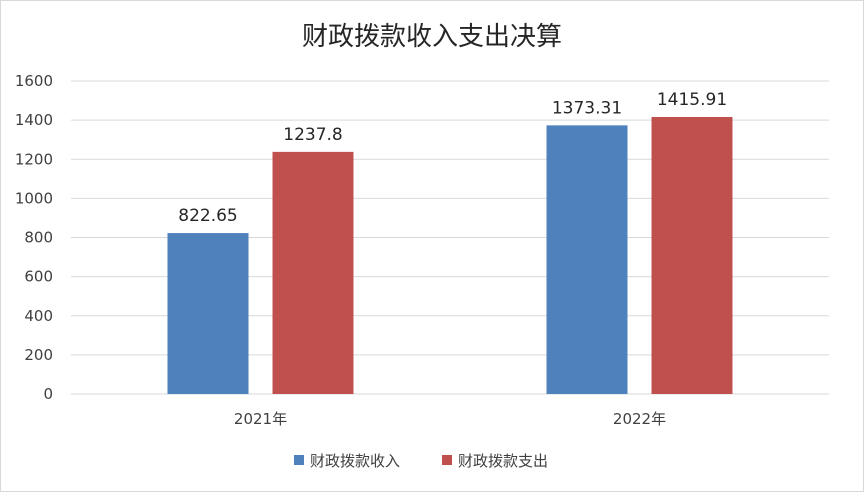  I want to click on y-tick-label: 0, so click(48, 394).